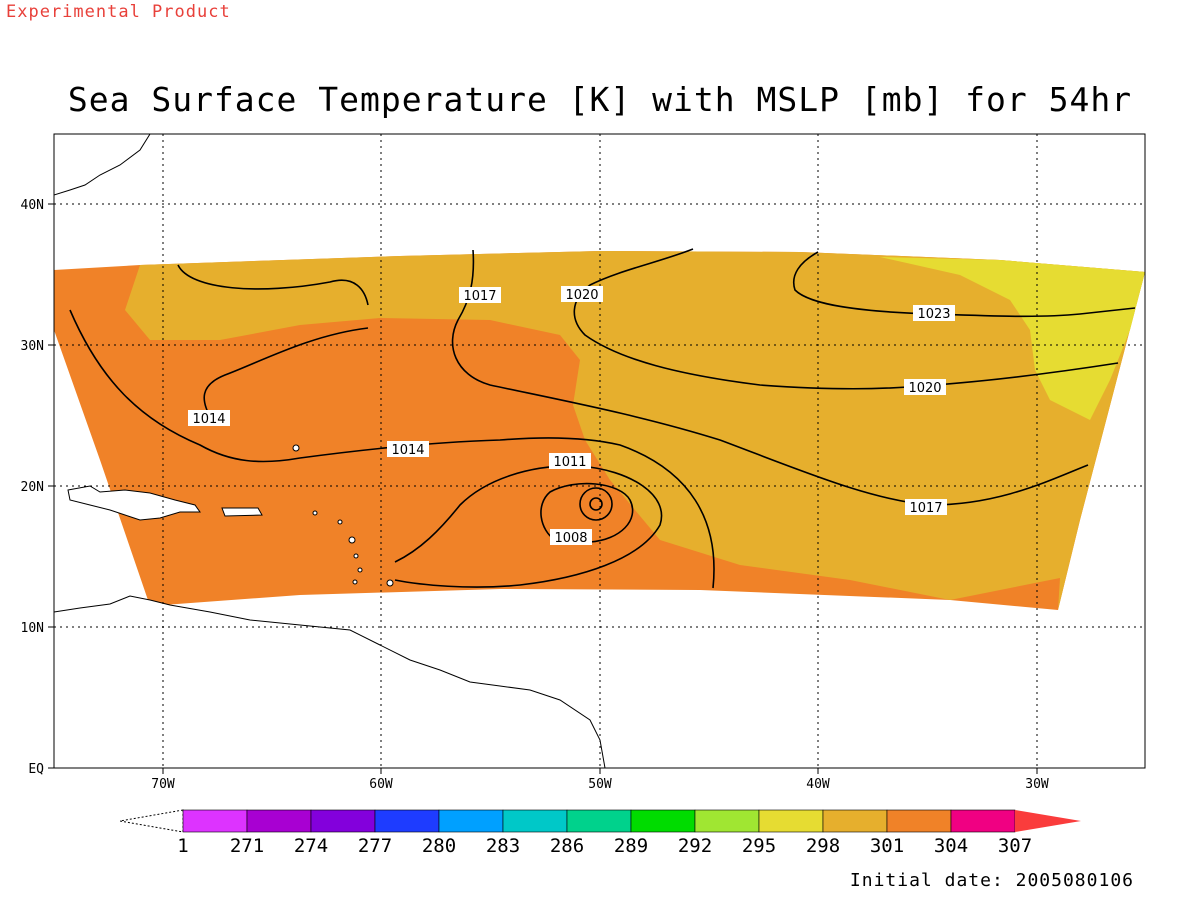 This screenshot has width=1200, height=900. What do you see at coordinates (1015, 846) in the screenshot?
I see `colorbar-label: 307` at bounding box center [1015, 846].